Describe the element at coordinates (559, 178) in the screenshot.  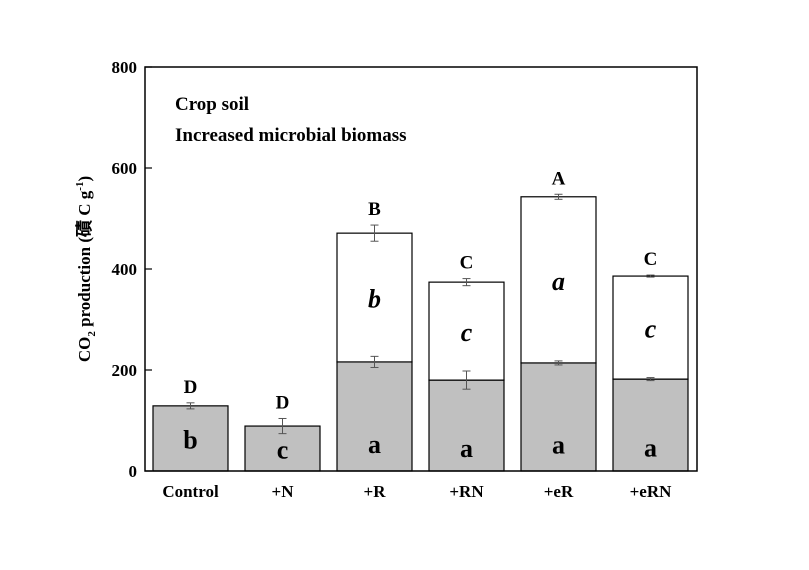
I see `total-letter: A` at that location.